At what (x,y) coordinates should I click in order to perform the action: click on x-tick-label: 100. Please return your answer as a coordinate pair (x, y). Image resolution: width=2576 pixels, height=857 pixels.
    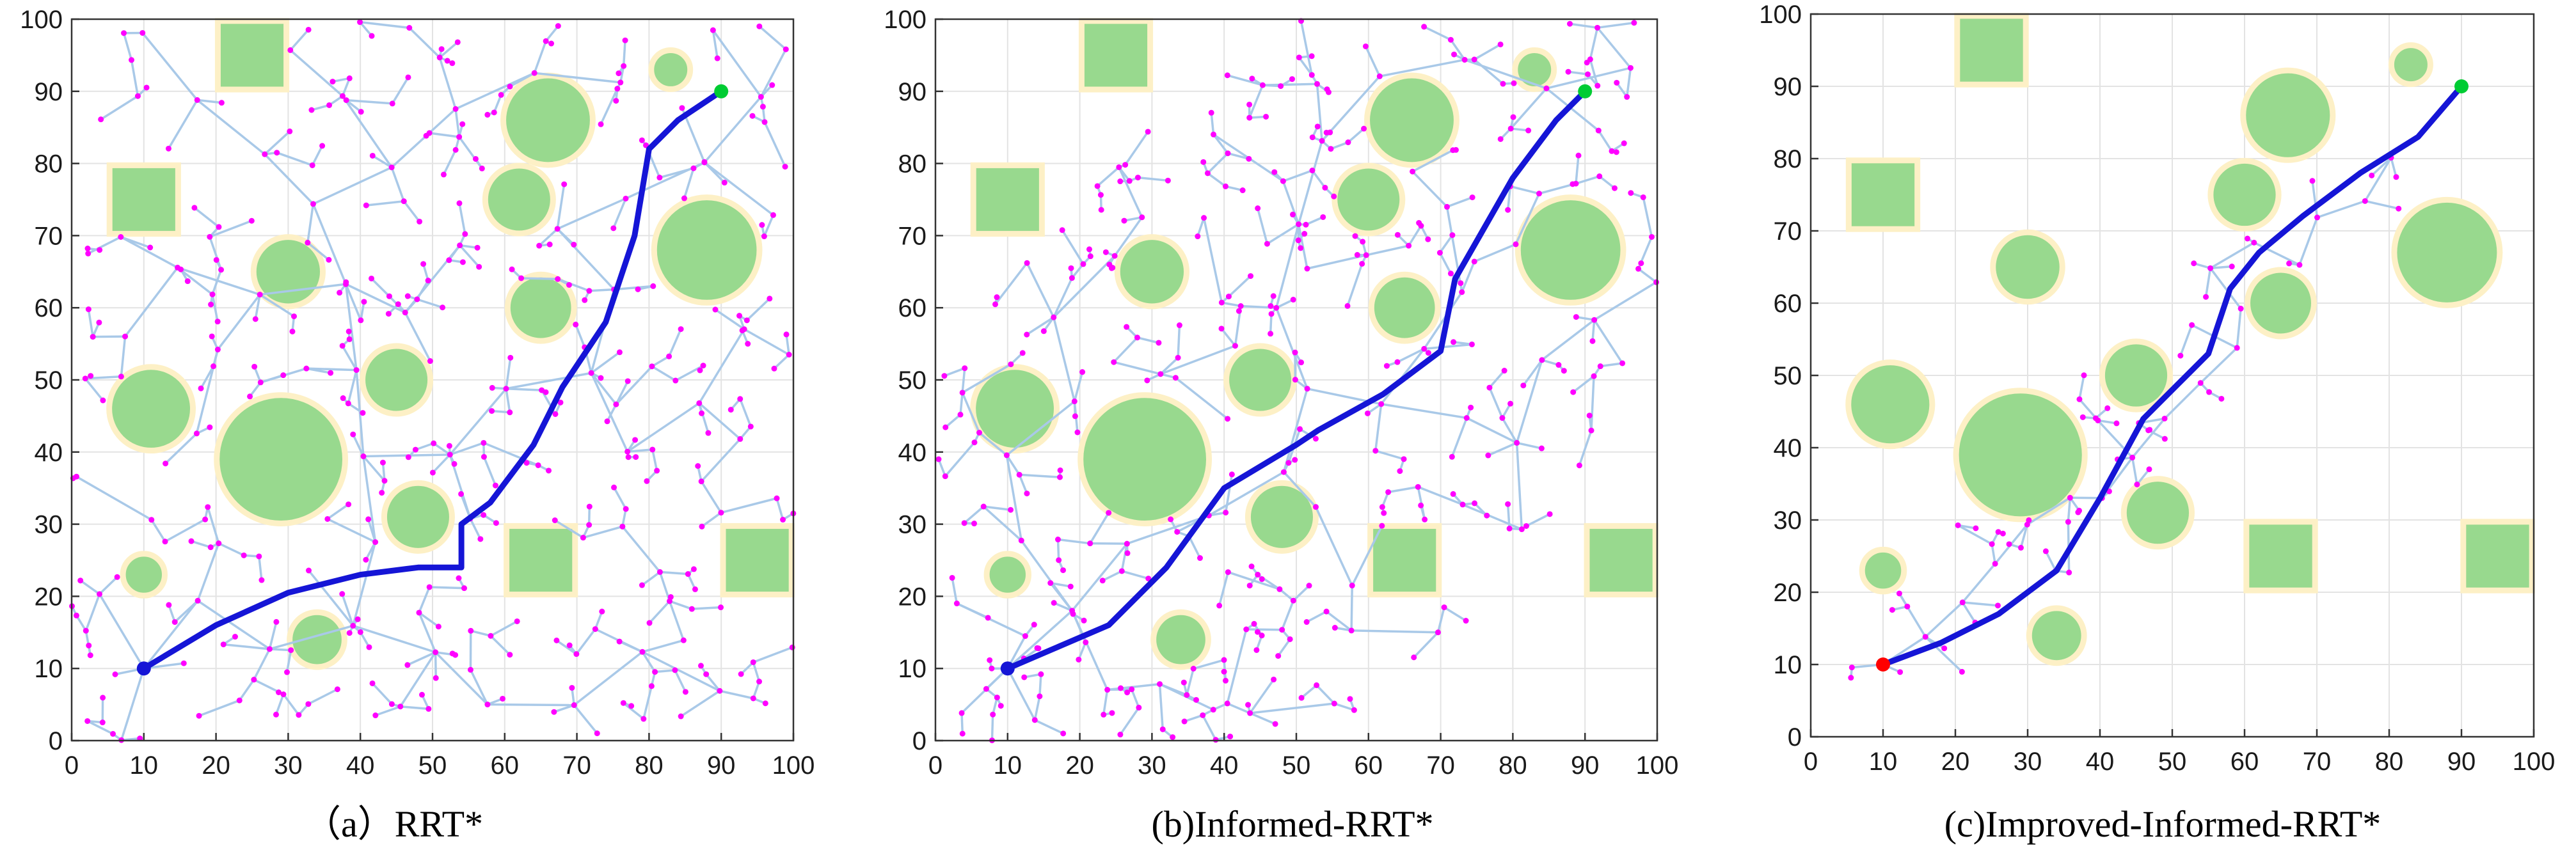
    Looking at the image, I should click on (794, 765).